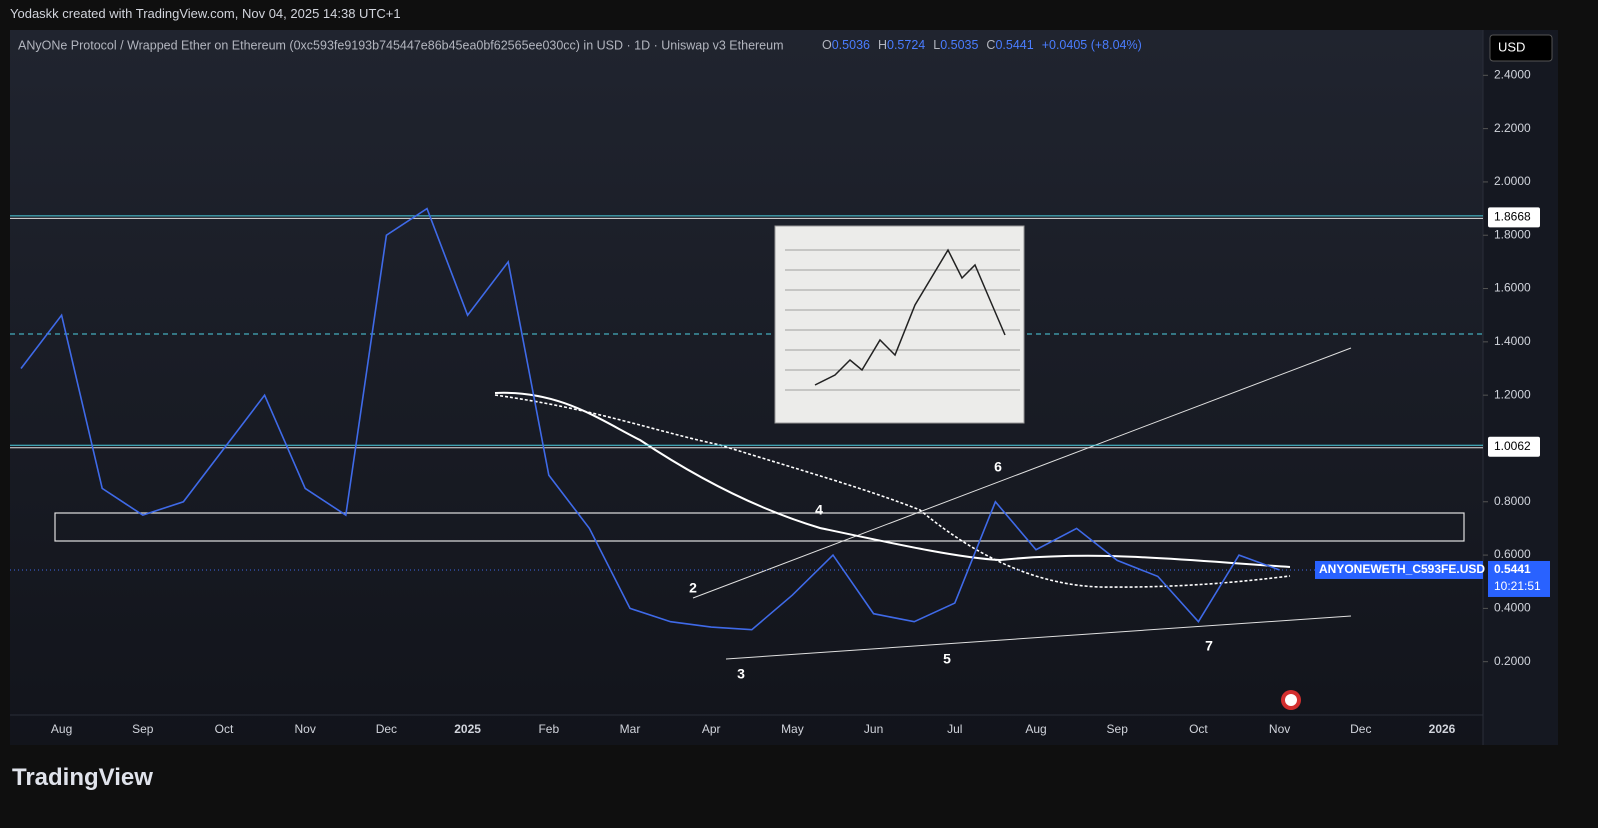  I want to click on wave-label: 5, so click(947, 659).